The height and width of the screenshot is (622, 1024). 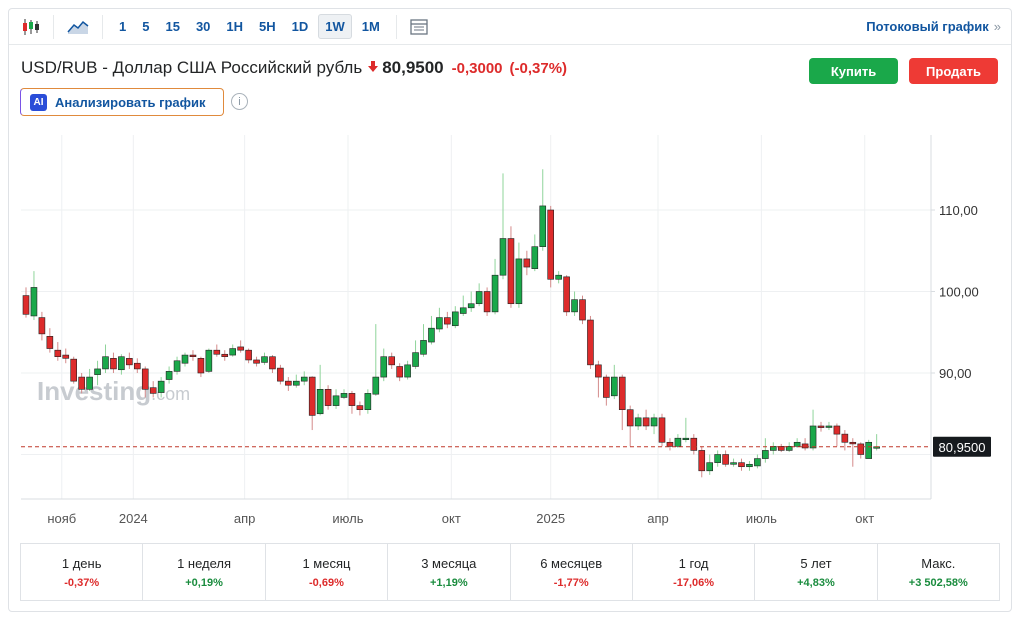 I want to click on perf-value: +4,83%, so click(x=816, y=582).